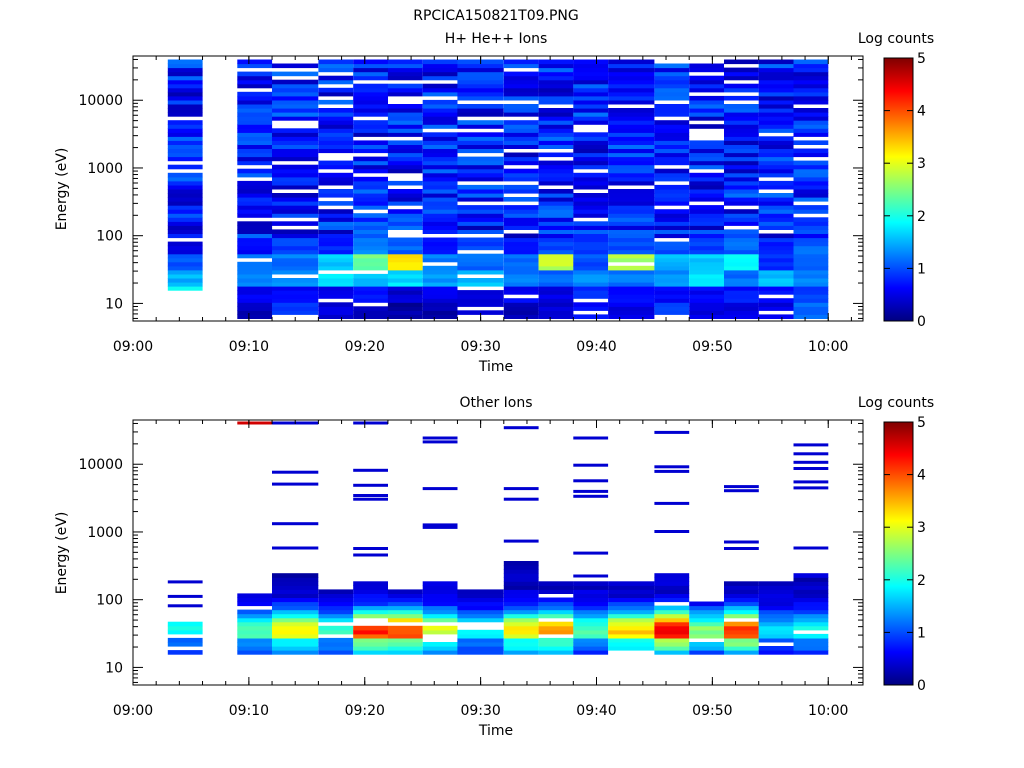 Image resolution: width=1024 pixels, height=768 pixels. I want to click on x-tick-label: 09:00, so click(133, 711).